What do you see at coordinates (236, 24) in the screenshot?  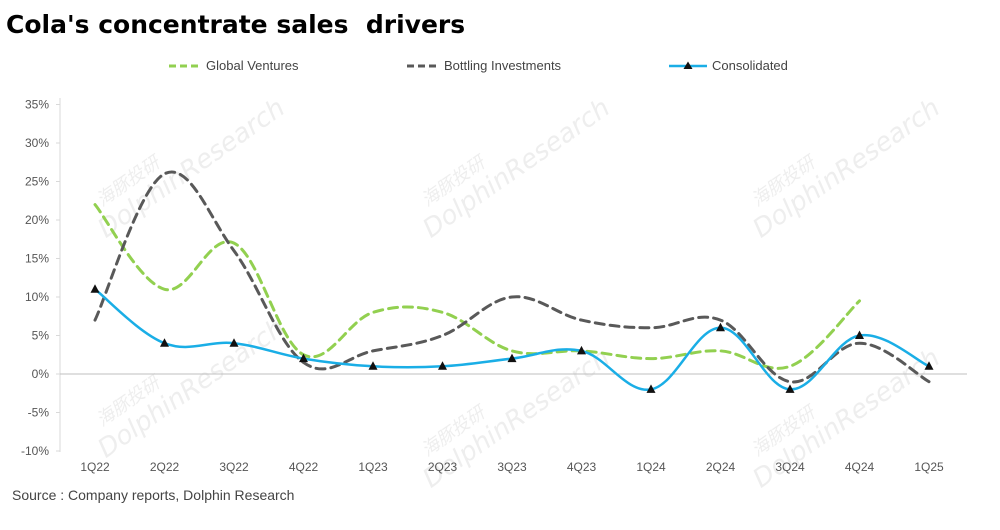 I see `chart-title: Cola's concentrate sales drivers` at bounding box center [236, 24].